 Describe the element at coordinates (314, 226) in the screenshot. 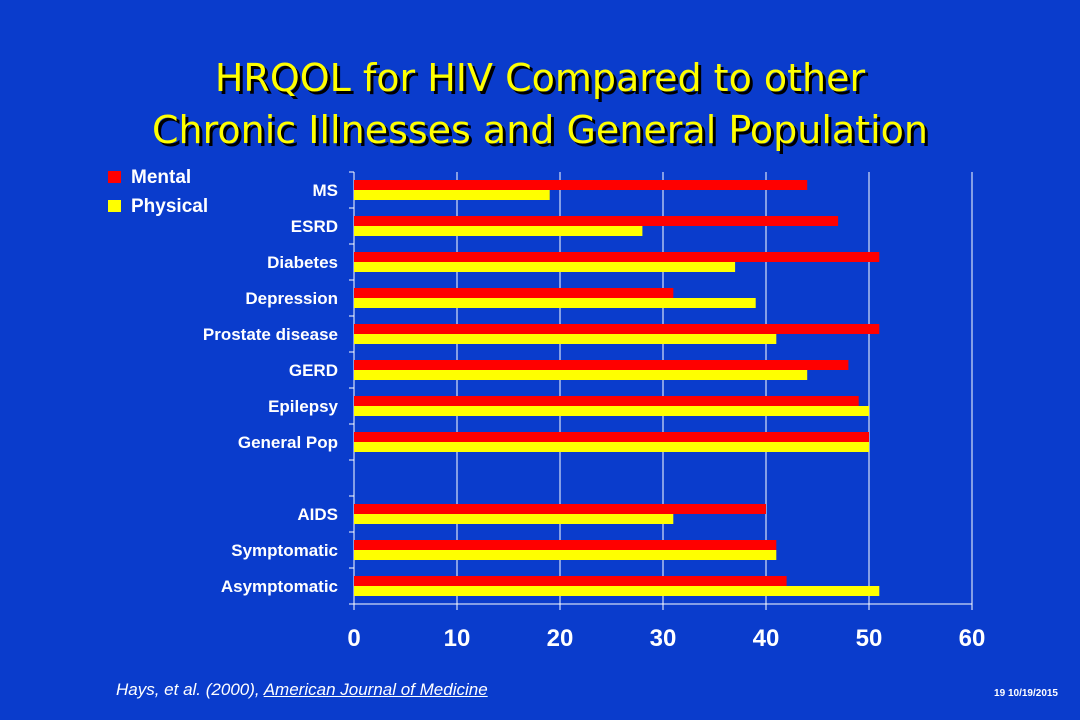

I see `category-label-esrd: ESRD` at that location.